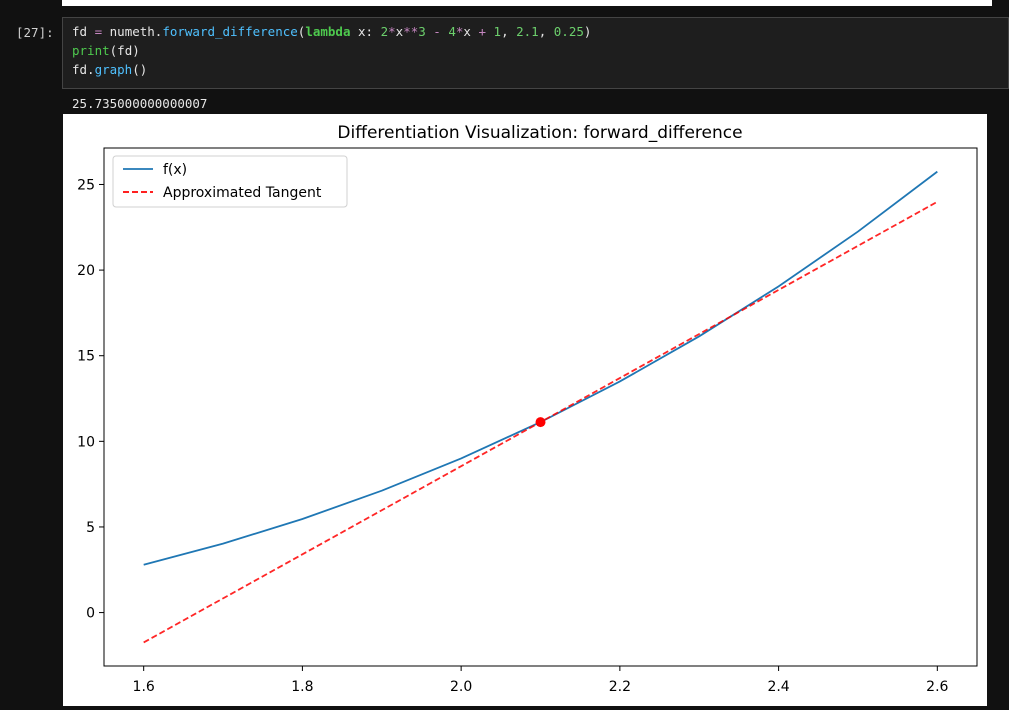 Image resolution: width=1009 pixels, height=710 pixels. What do you see at coordinates (540, 422) in the screenshot?
I see `point` at bounding box center [540, 422].